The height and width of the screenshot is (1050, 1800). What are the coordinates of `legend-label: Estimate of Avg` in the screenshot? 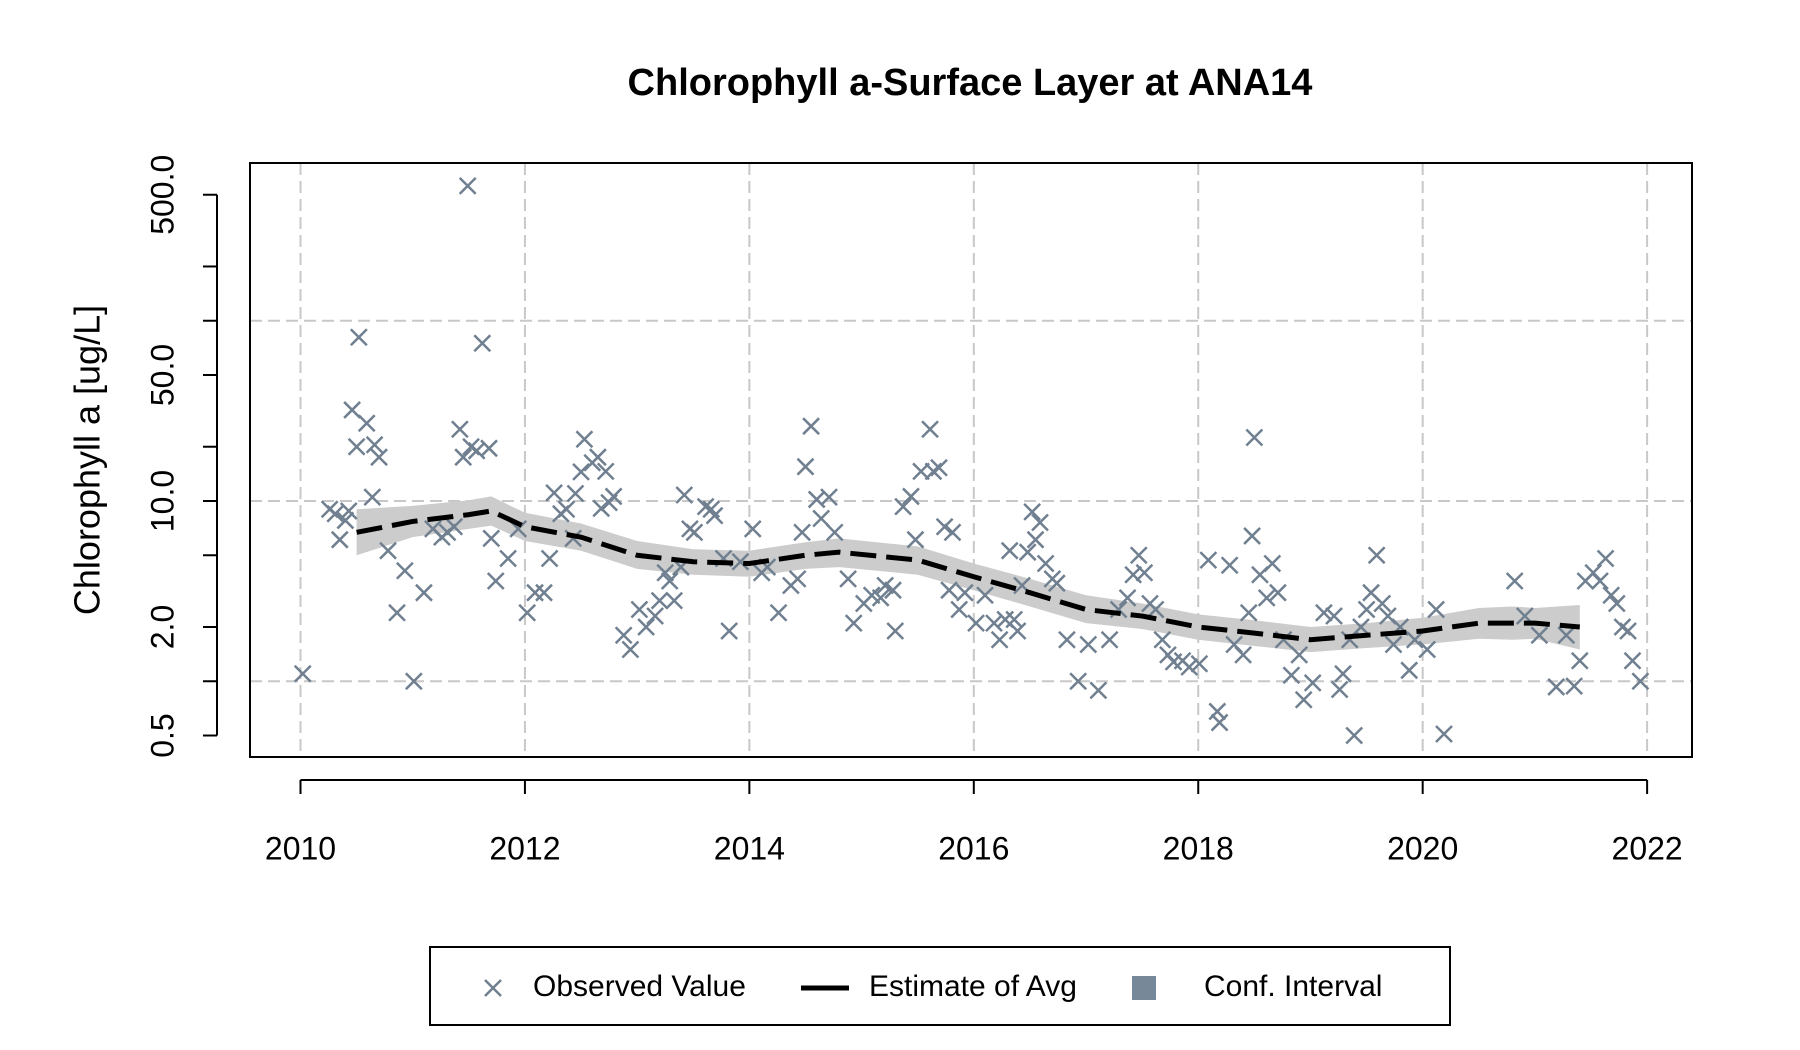 It's located at (973, 986).